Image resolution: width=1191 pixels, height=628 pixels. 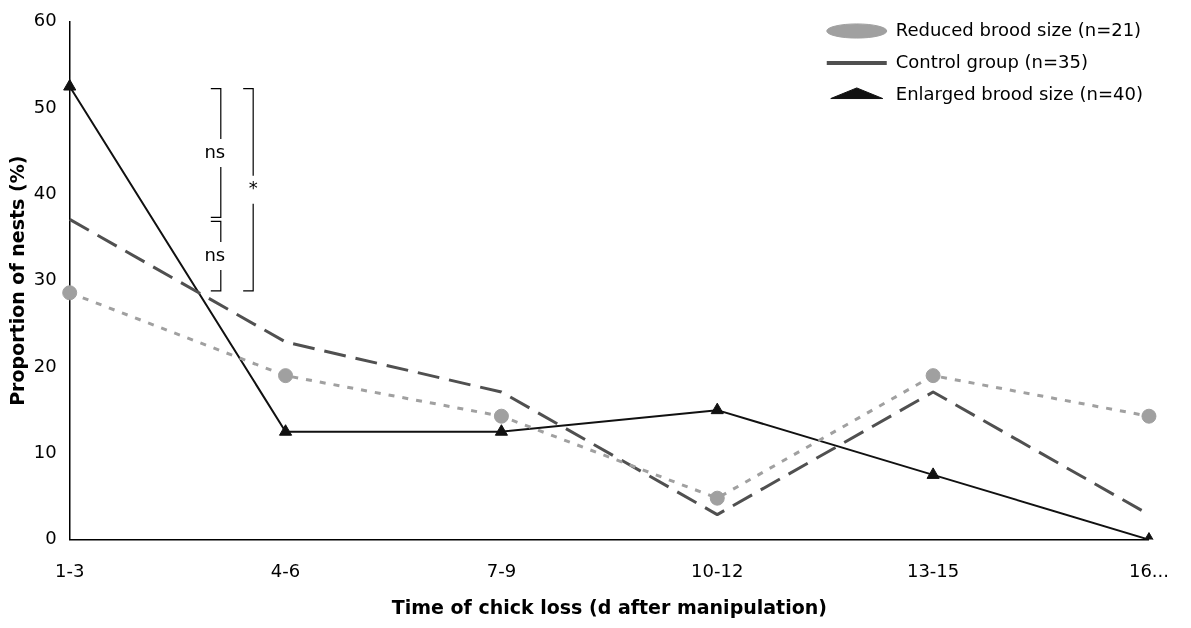 What do you see at coordinates (1019, 93) in the screenshot?
I see `legend-label: Enlarged brood size (n=40)` at bounding box center [1019, 93].